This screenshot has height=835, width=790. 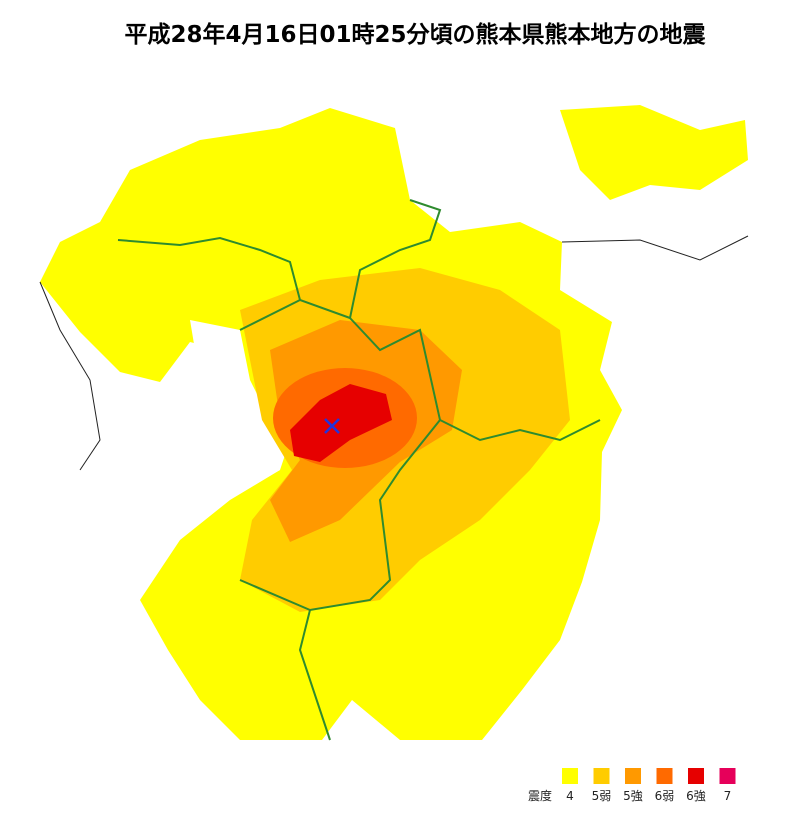 I want to click on legend-label: 6弱, so click(x=665, y=796).